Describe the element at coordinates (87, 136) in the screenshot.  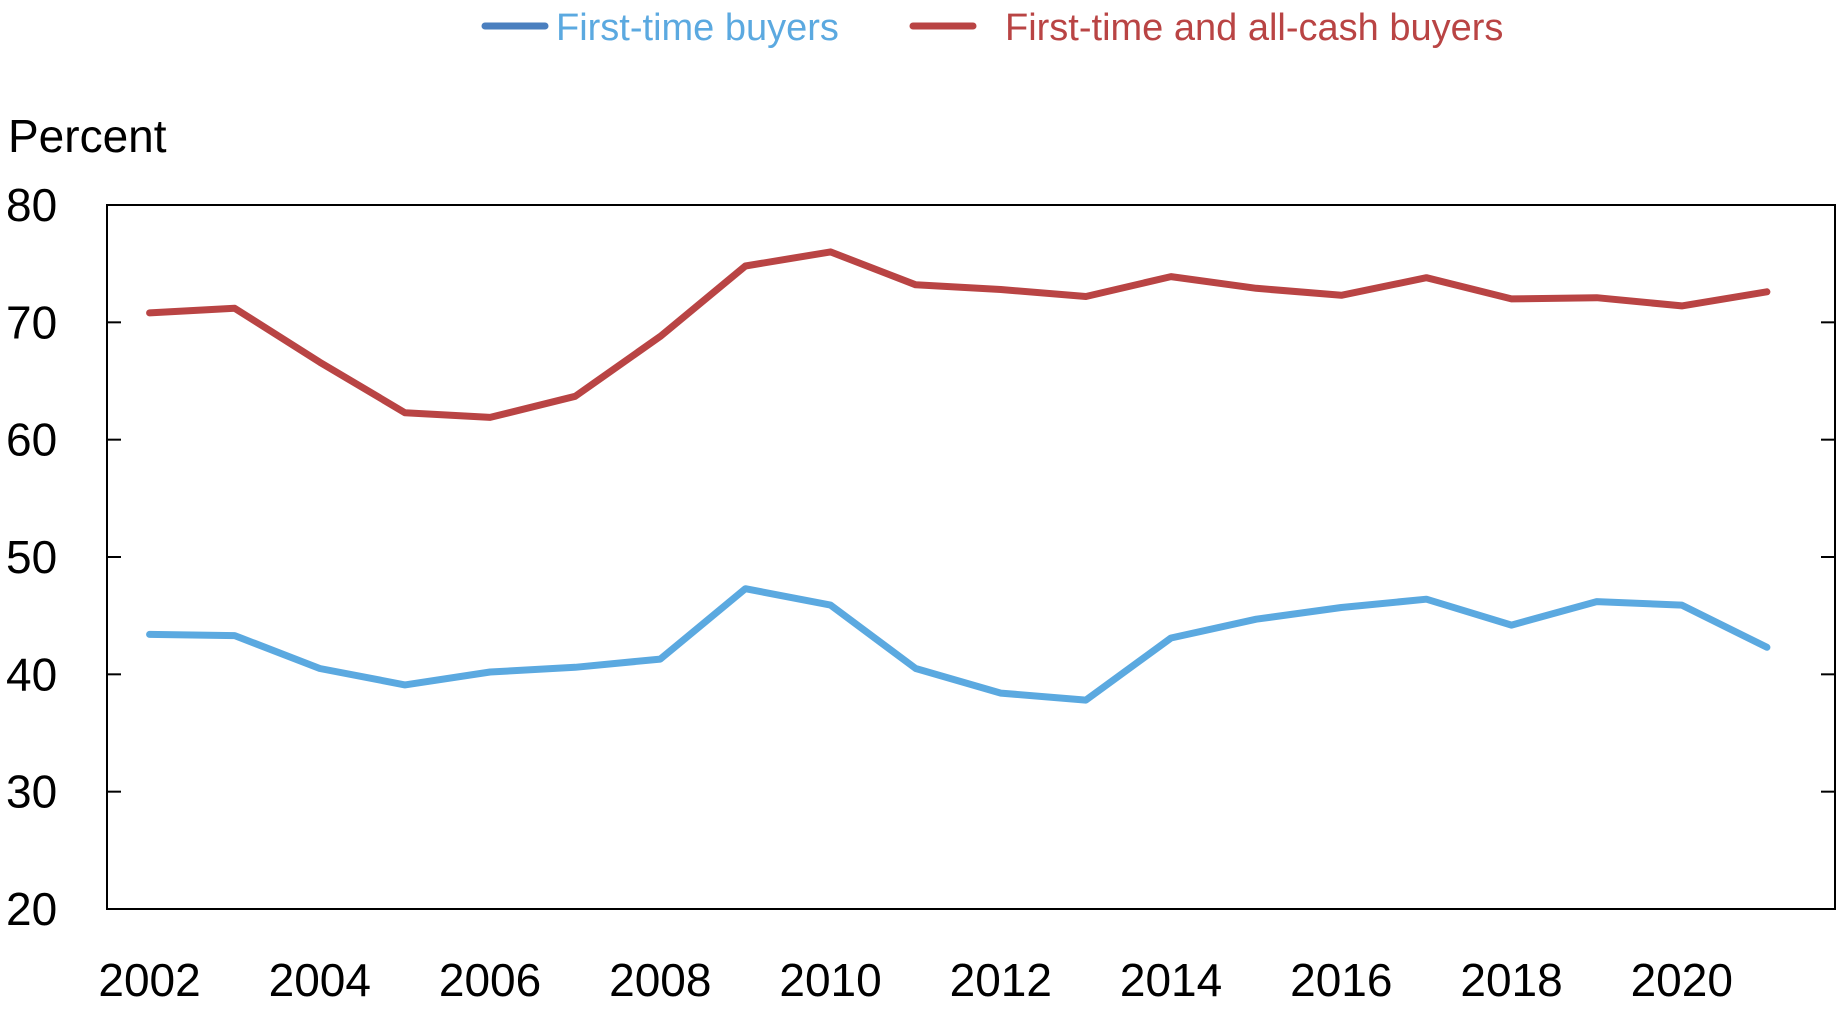
I see `y-axis-title: Percent` at that location.